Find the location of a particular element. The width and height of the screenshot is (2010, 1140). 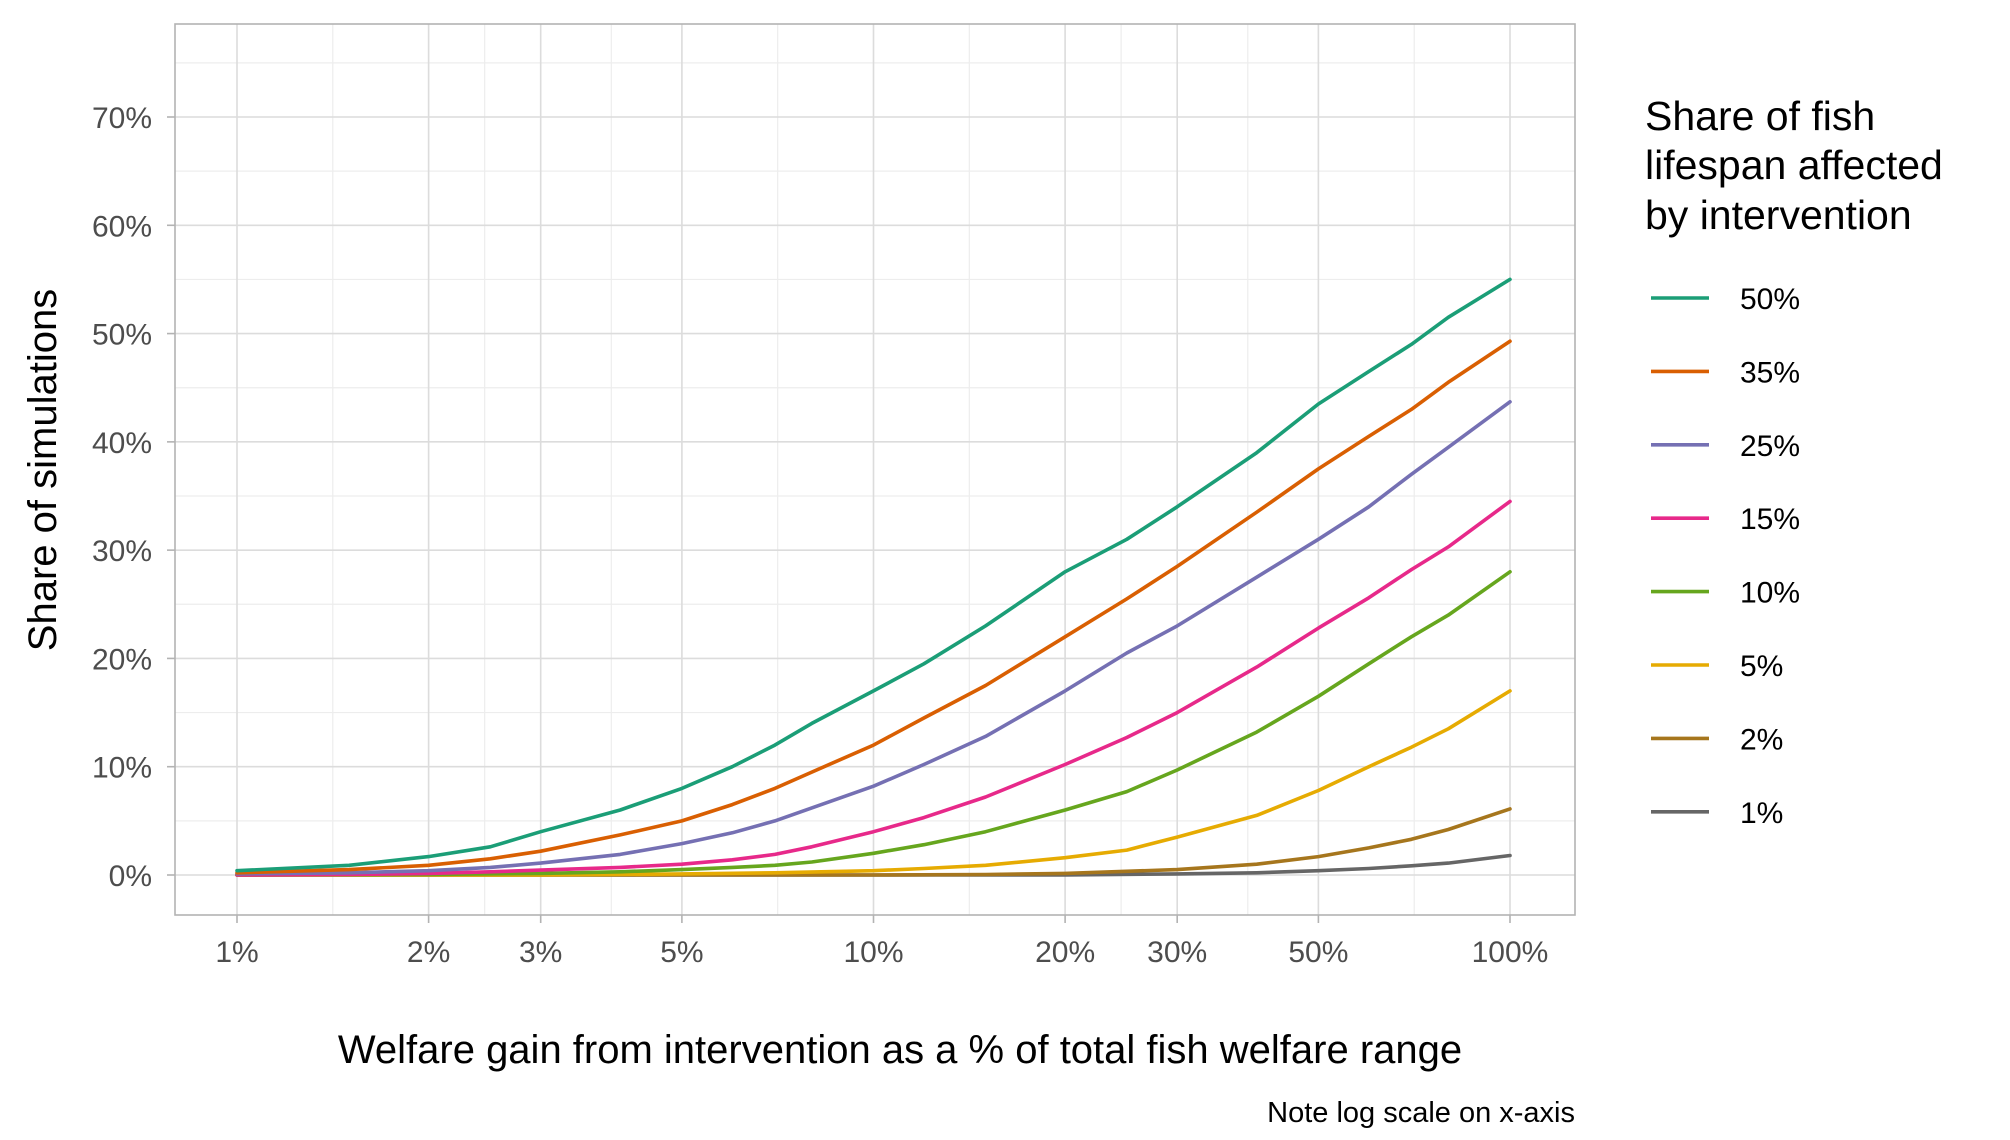

y-tick-label: 70% is located at coordinates (122, 118).